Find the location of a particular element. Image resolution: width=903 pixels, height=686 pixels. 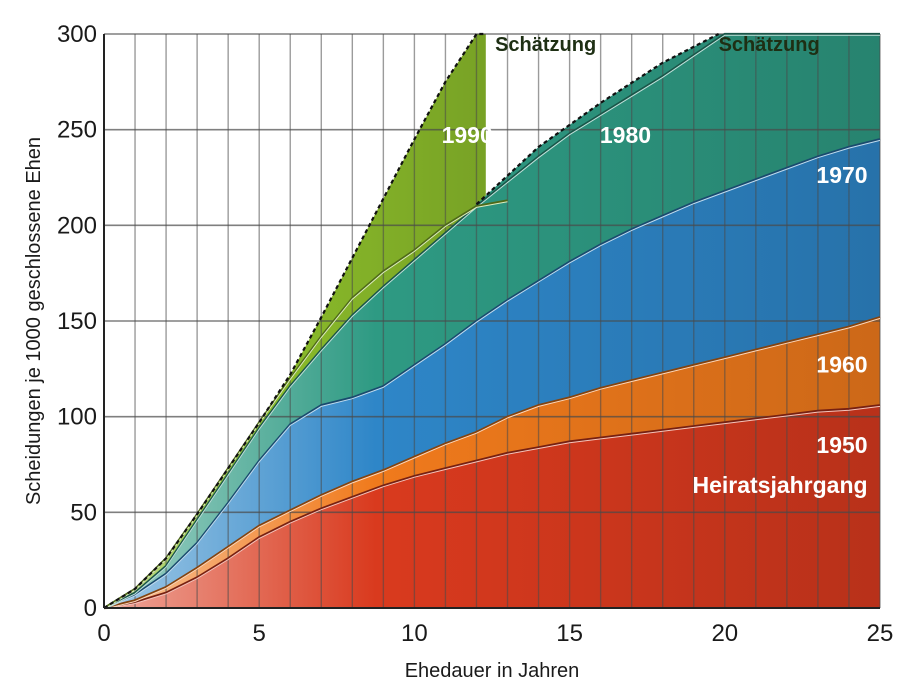

estimate-label-1990: Schätzung is located at coordinates (545, 45).